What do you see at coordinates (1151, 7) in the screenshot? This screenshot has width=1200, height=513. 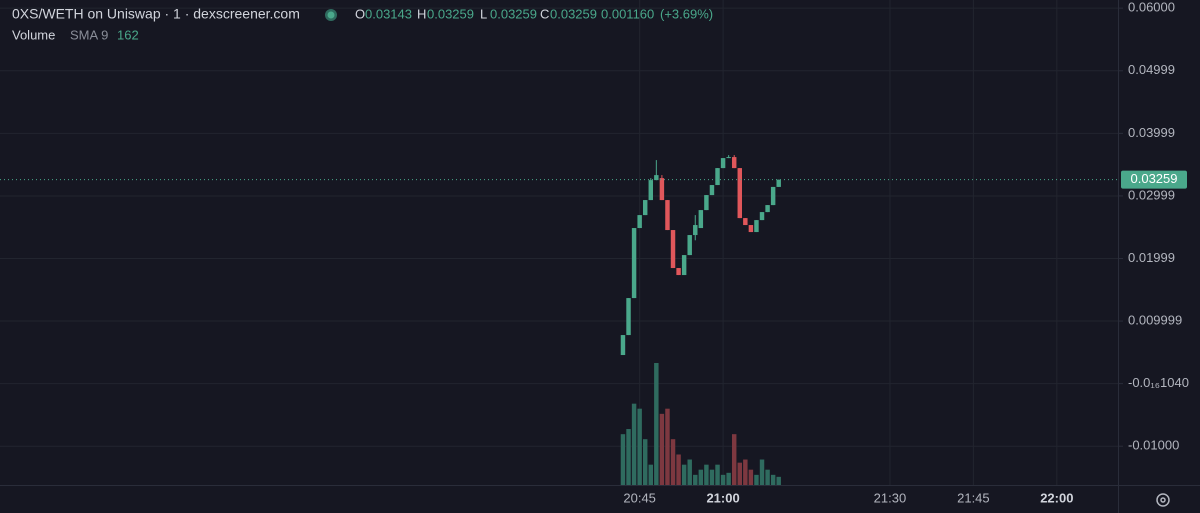 I see `y-tick-label: 0.06000` at bounding box center [1151, 7].